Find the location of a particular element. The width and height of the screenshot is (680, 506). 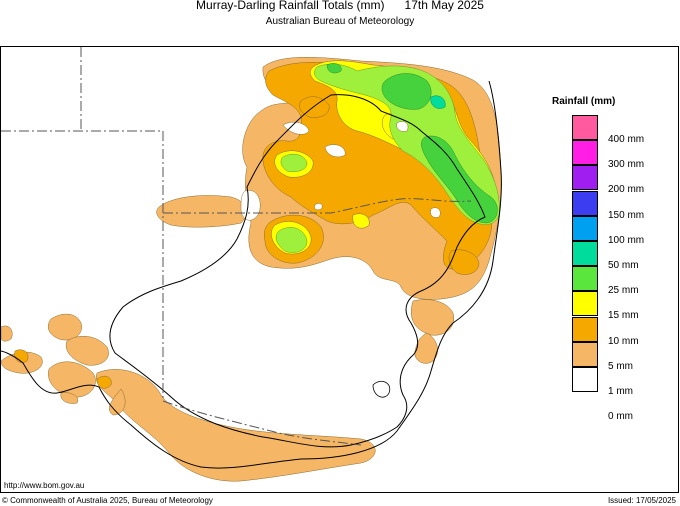

legend-label: 400 mm is located at coordinates (626, 139).